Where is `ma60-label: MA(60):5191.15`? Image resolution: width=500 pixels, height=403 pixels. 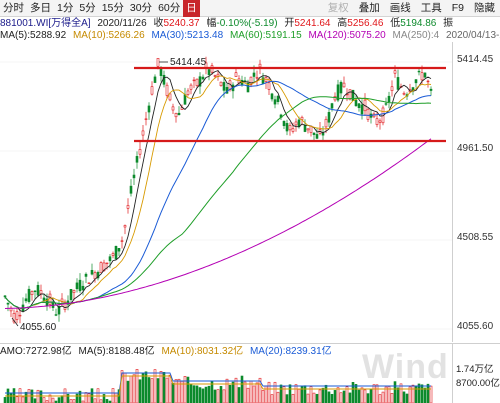
ma60-label: MA(60):5191.15 is located at coordinates (265, 35).